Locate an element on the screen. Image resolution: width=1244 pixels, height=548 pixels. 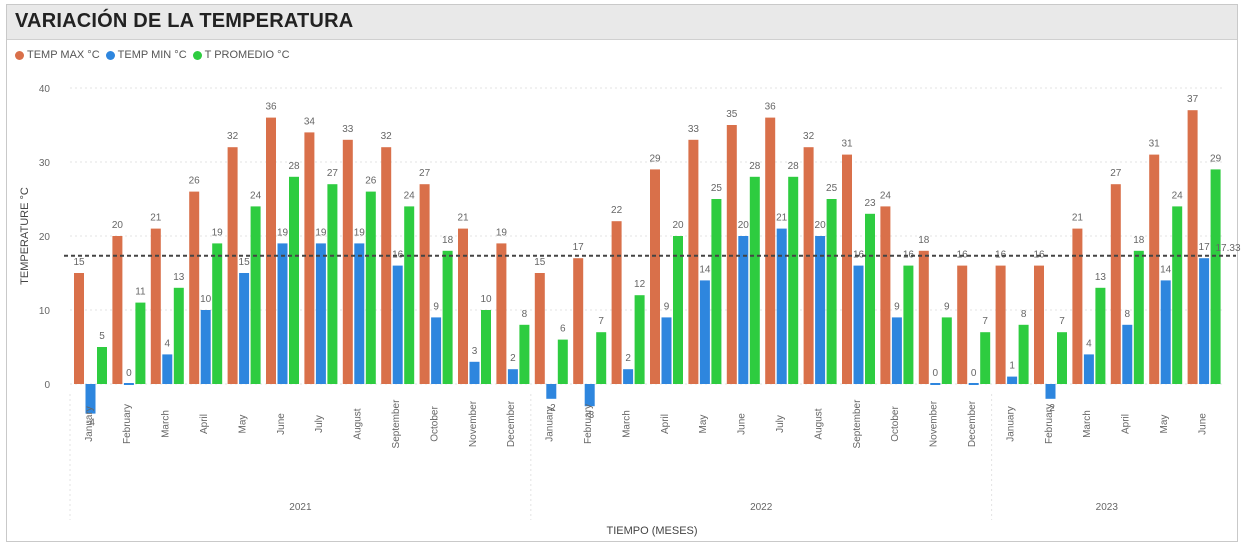
data-label-min: -2 is located at coordinates (551, 408).